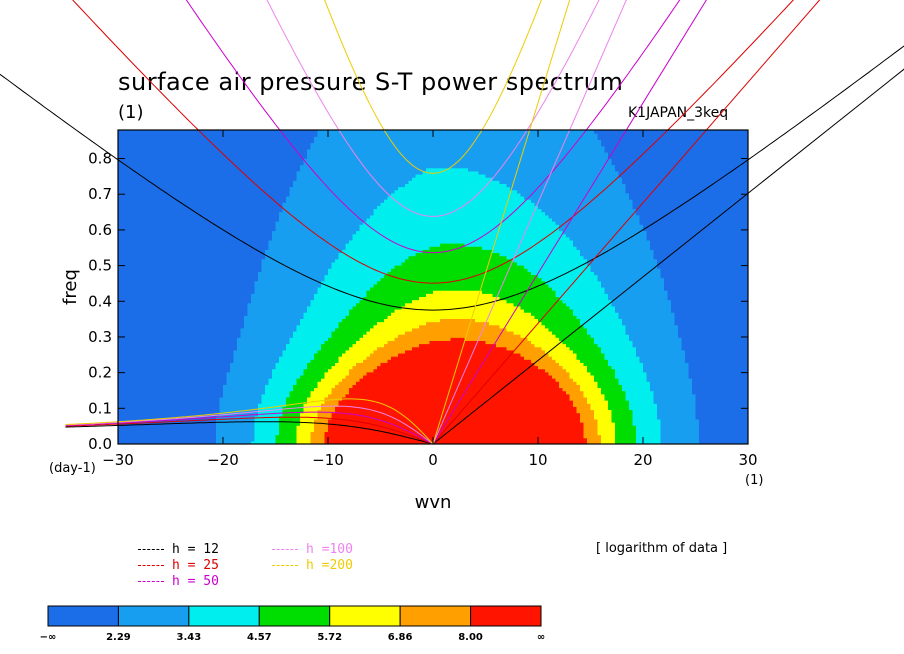 The width and height of the screenshot is (904, 654). Describe the element at coordinates (100, 444) in the screenshot. I see `y-tick-label: 0.0` at that location.